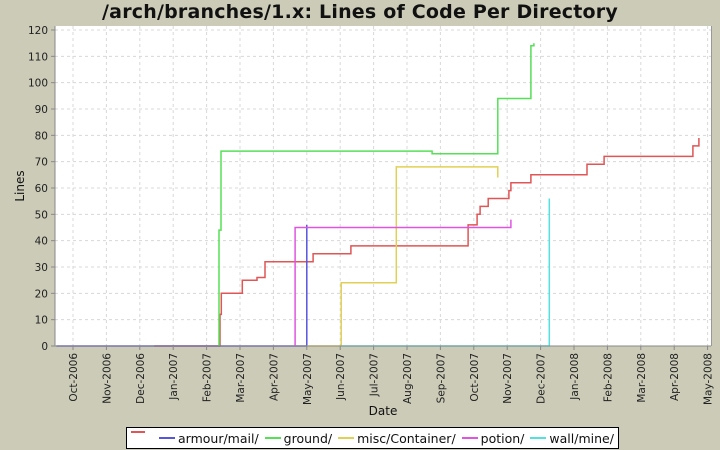 This screenshot has height=450, width=720. I want to click on x-axis-label: Date, so click(383, 411).